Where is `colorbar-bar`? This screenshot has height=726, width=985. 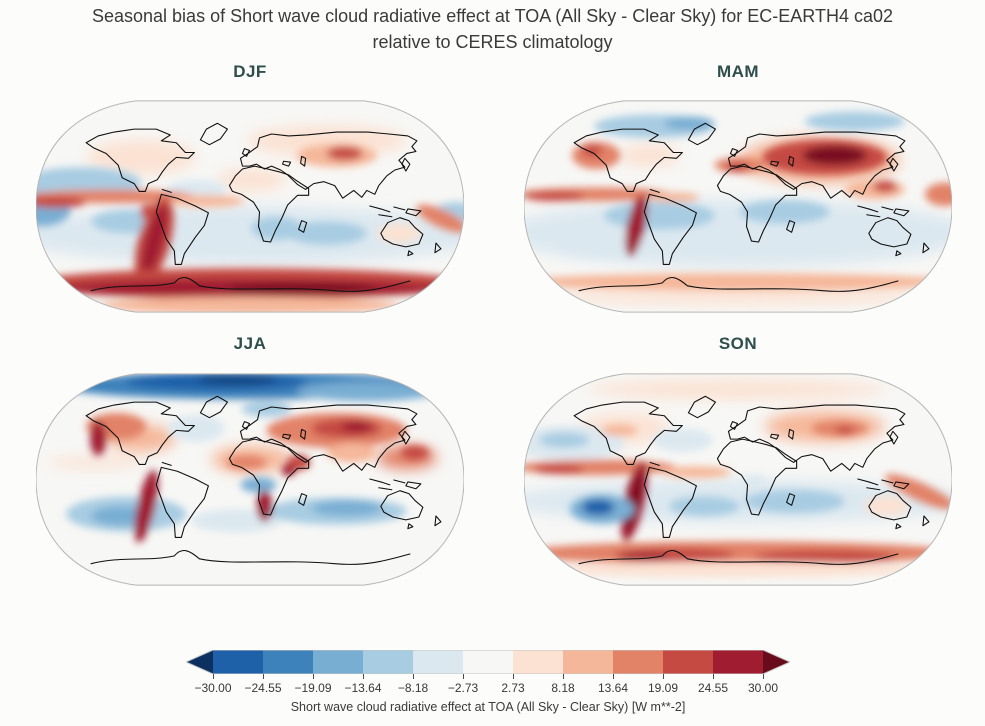
colorbar-bar is located at coordinates (488, 662).